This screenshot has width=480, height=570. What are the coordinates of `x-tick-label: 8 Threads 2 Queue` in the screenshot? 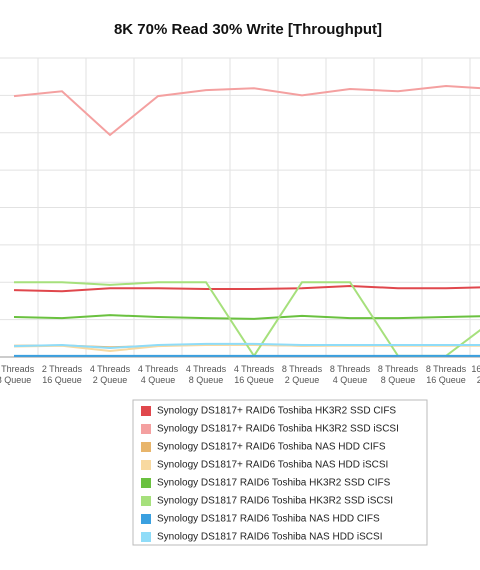 It's located at (302, 374).